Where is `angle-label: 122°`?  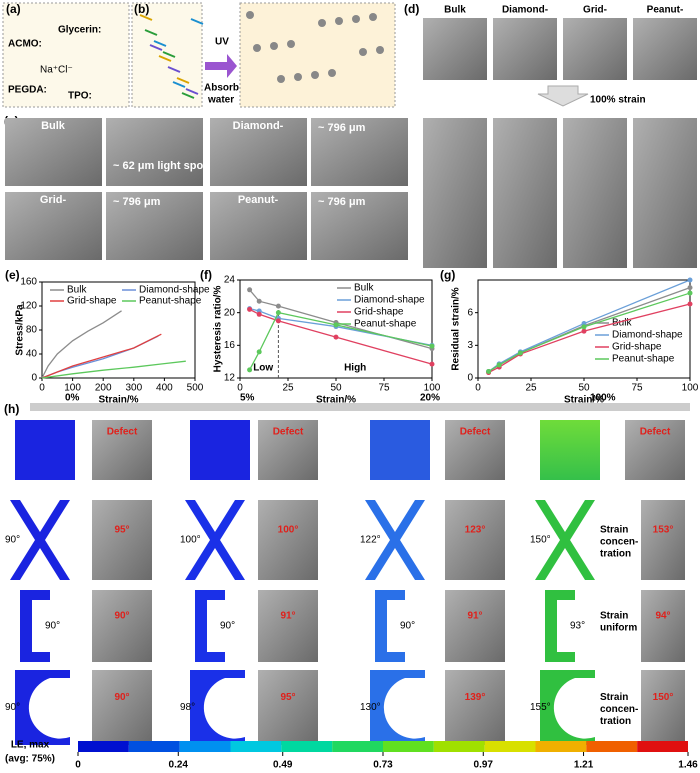
angle-label: 122° is located at coordinates (370, 540).